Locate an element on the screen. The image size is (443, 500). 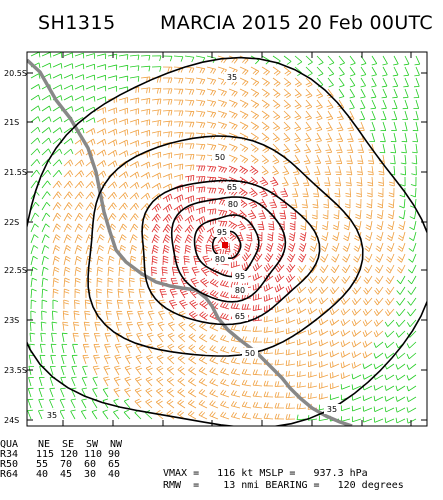
contour-label-bg is located at coordinates (232, 77).